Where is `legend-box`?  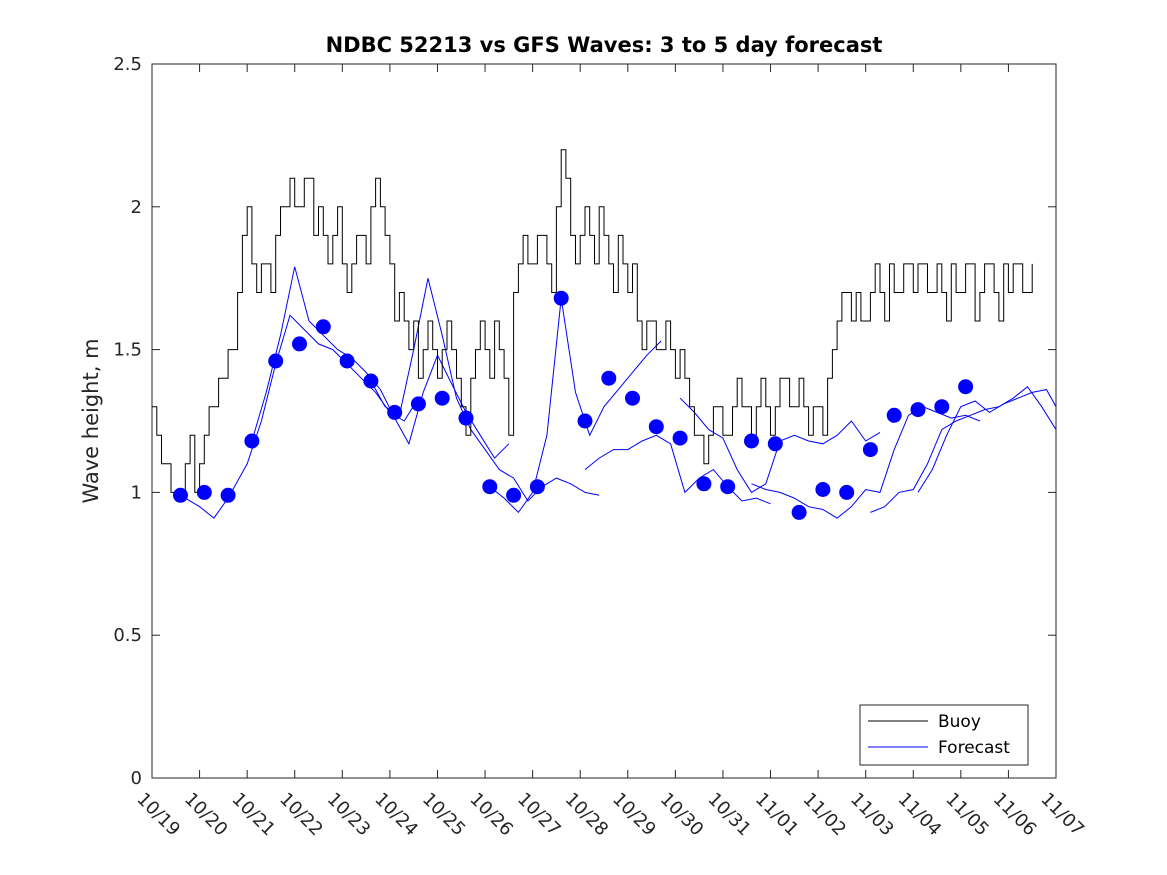
legend-box is located at coordinates (944, 735).